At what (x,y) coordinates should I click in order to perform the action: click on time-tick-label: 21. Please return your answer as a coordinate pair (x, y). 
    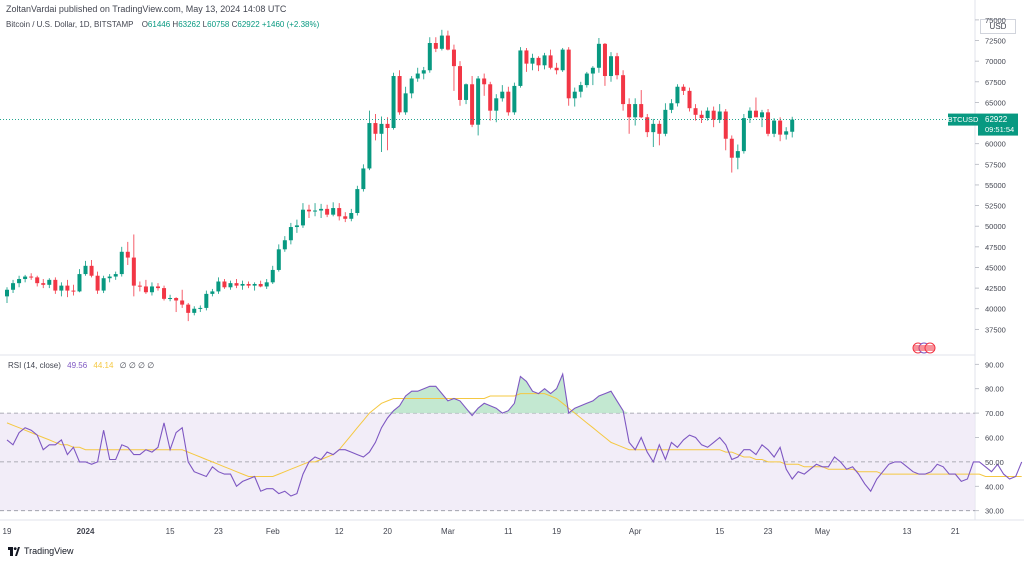
    Looking at the image, I should click on (955, 531).